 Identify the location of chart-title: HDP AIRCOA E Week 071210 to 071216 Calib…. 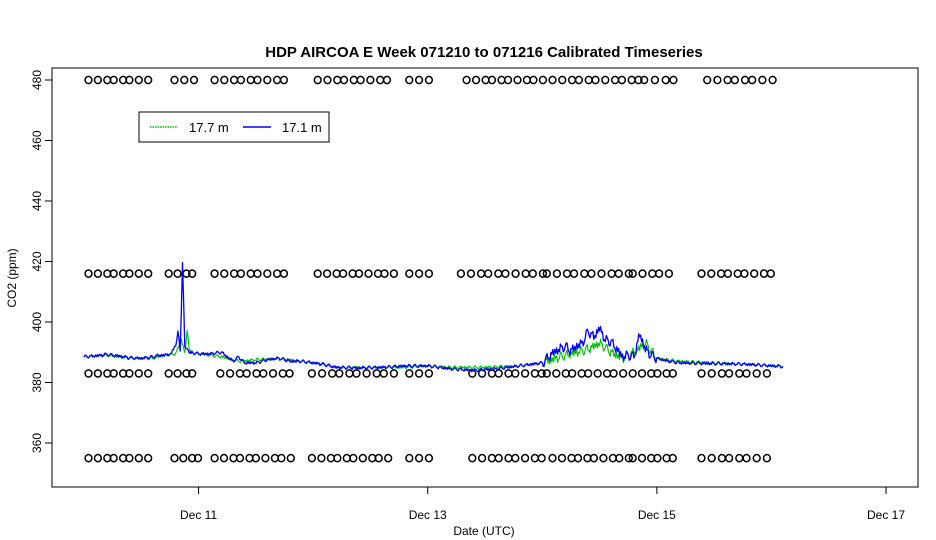
(483, 52).